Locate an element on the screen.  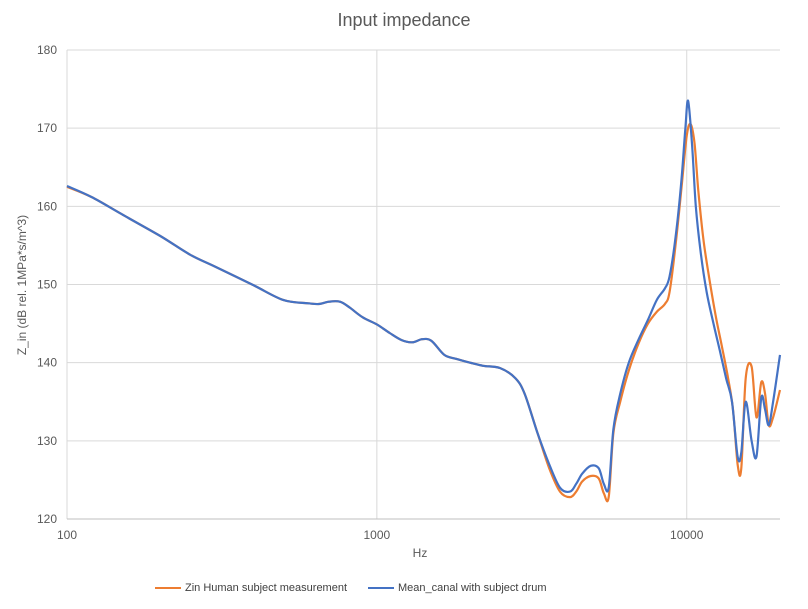
legend-swatch-orange is located at coordinates (168, 588).